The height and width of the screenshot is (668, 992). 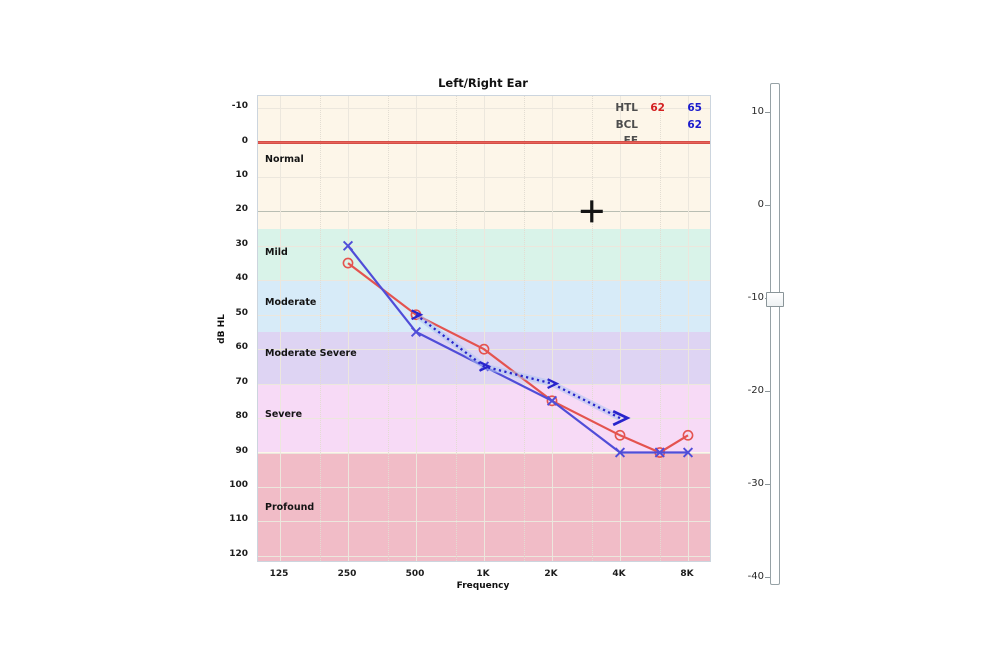 I want to click on band-label-moderate-severe: Moderate Severe, so click(x=311, y=354).